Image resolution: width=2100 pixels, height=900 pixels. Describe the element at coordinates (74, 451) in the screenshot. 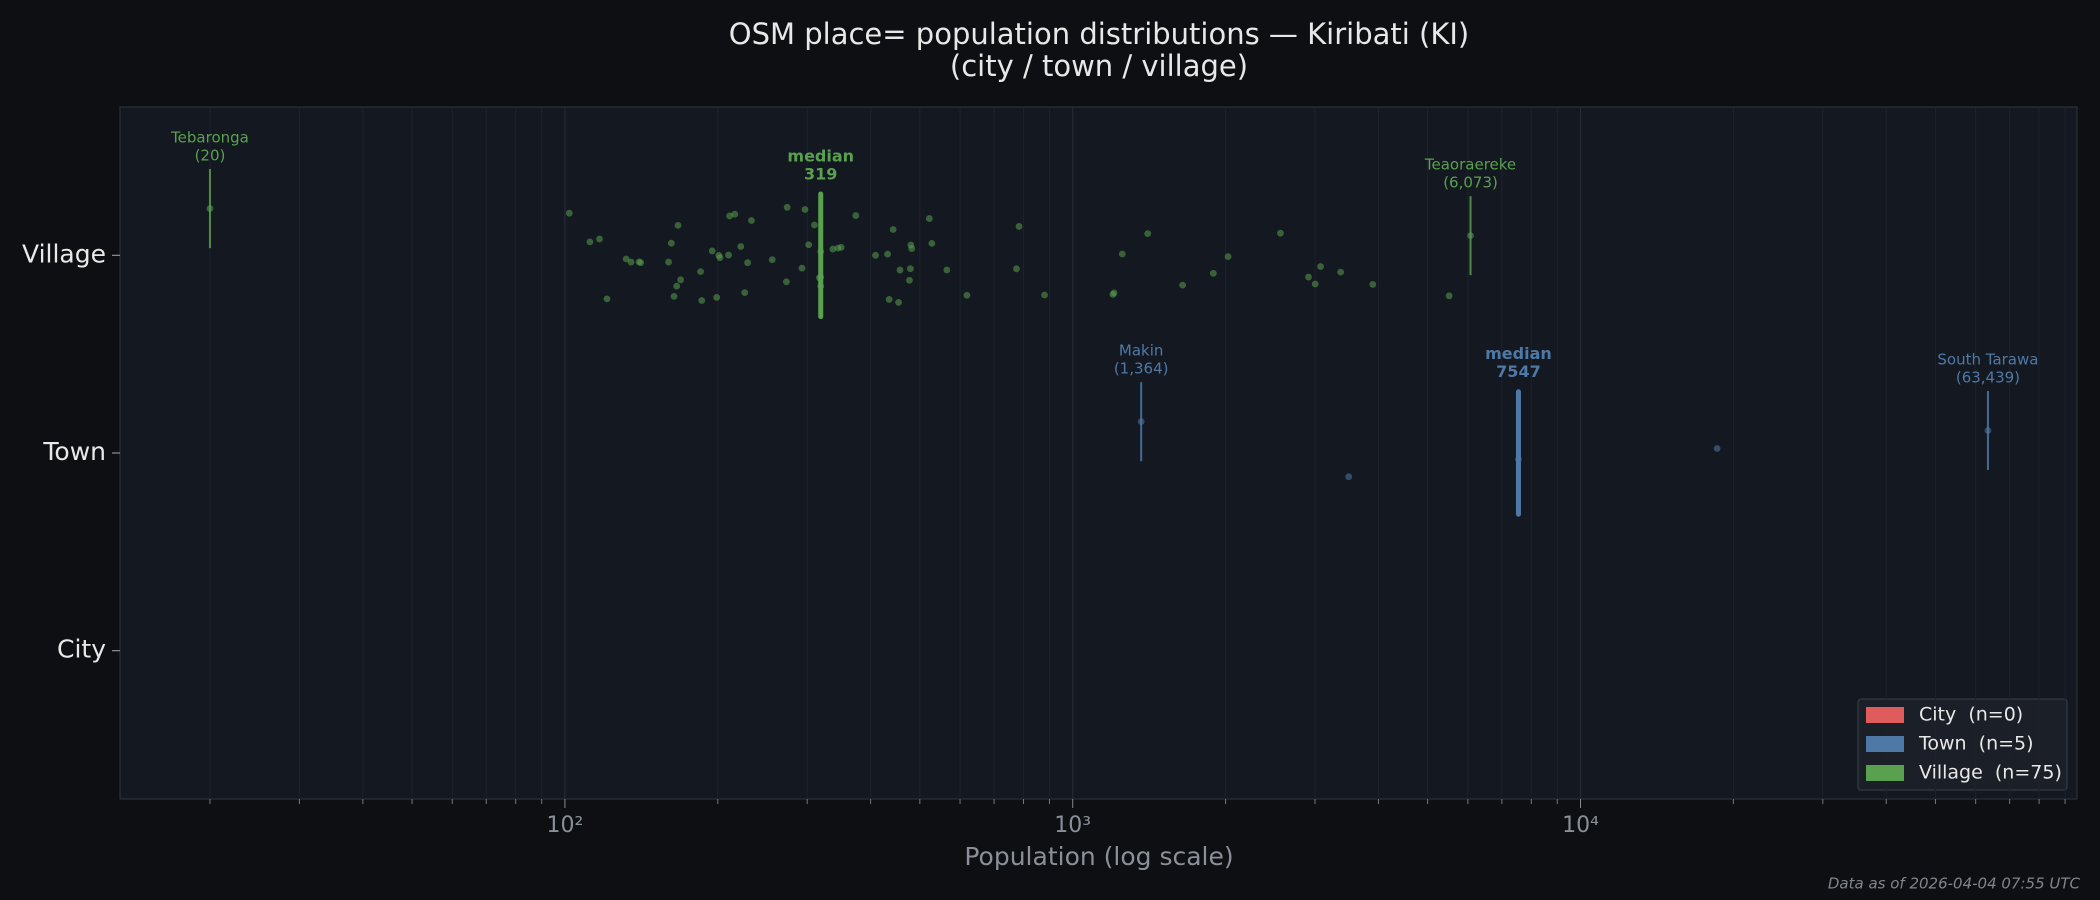

I see `y-tick-label: Town` at that location.